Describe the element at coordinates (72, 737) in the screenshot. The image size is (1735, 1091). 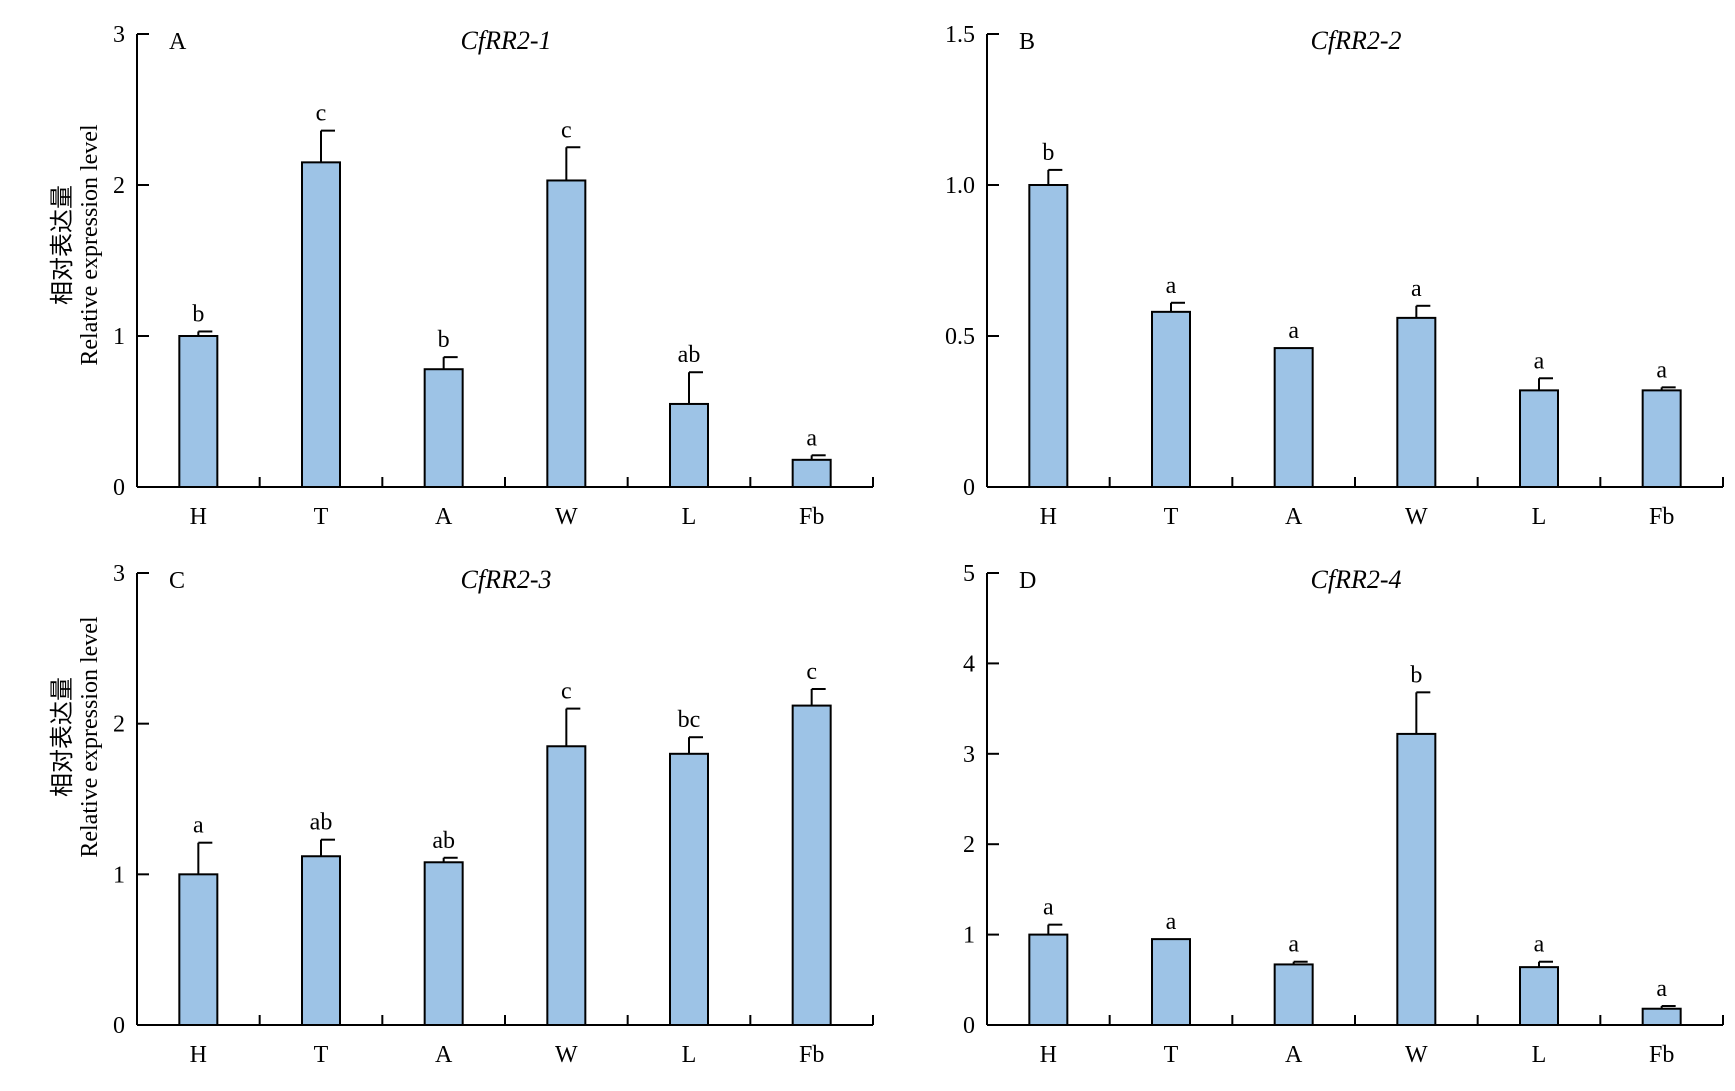
I see `y-axis-label-bottom: 相对表达量 Relative expression level` at that location.